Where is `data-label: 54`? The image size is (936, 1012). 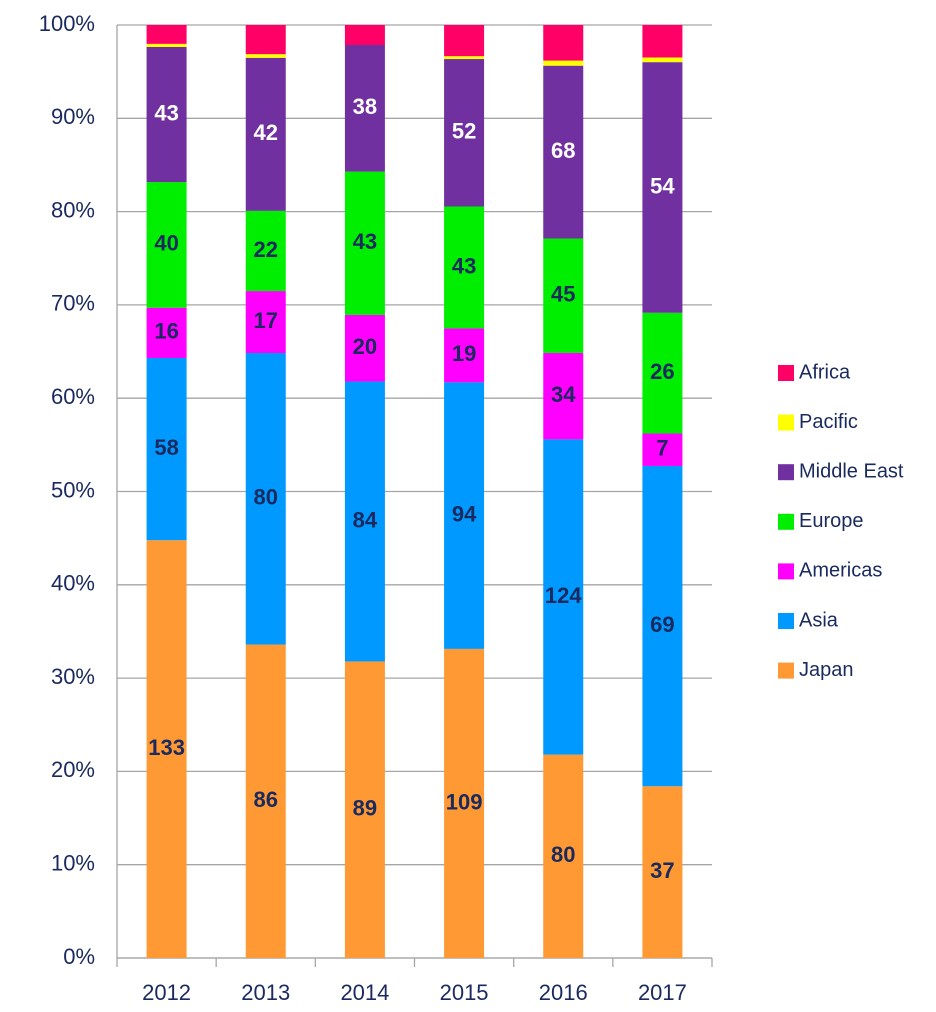
data-label: 54 is located at coordinates (662, 185).